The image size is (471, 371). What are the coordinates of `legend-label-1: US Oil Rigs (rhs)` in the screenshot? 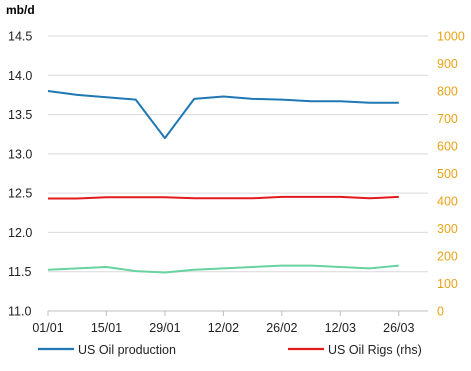 It's located at (375, 350).